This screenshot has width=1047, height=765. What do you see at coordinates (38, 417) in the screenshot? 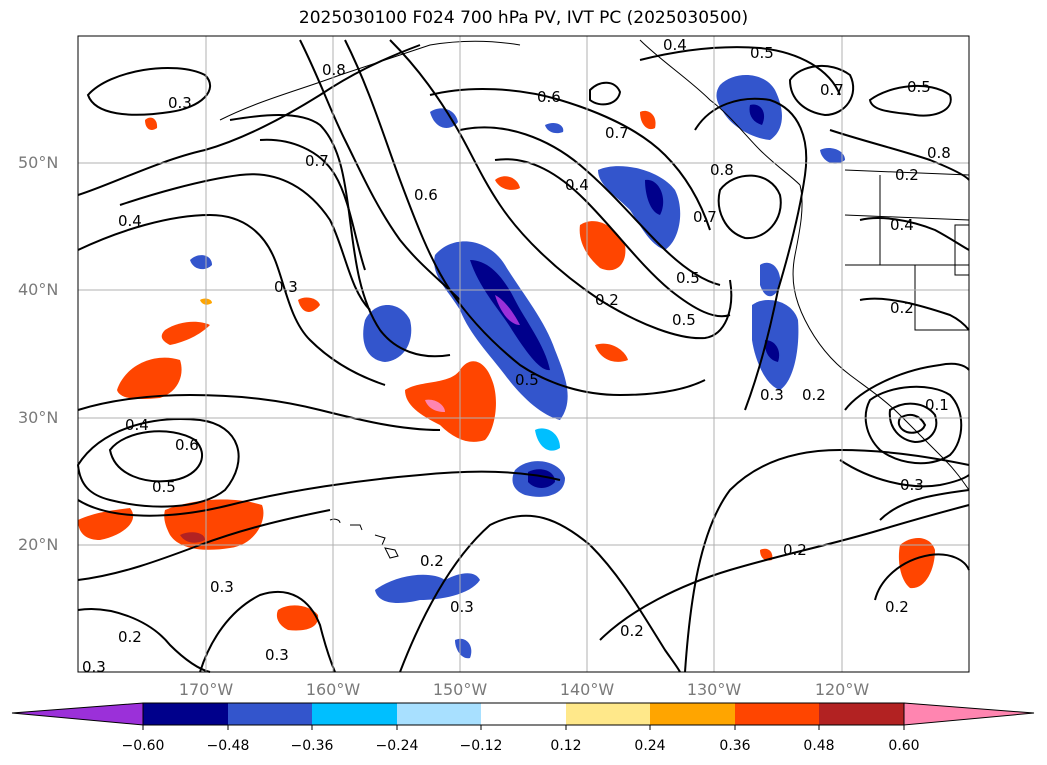
I see `lat-label: 30°N` at bounding box center [38, 417].